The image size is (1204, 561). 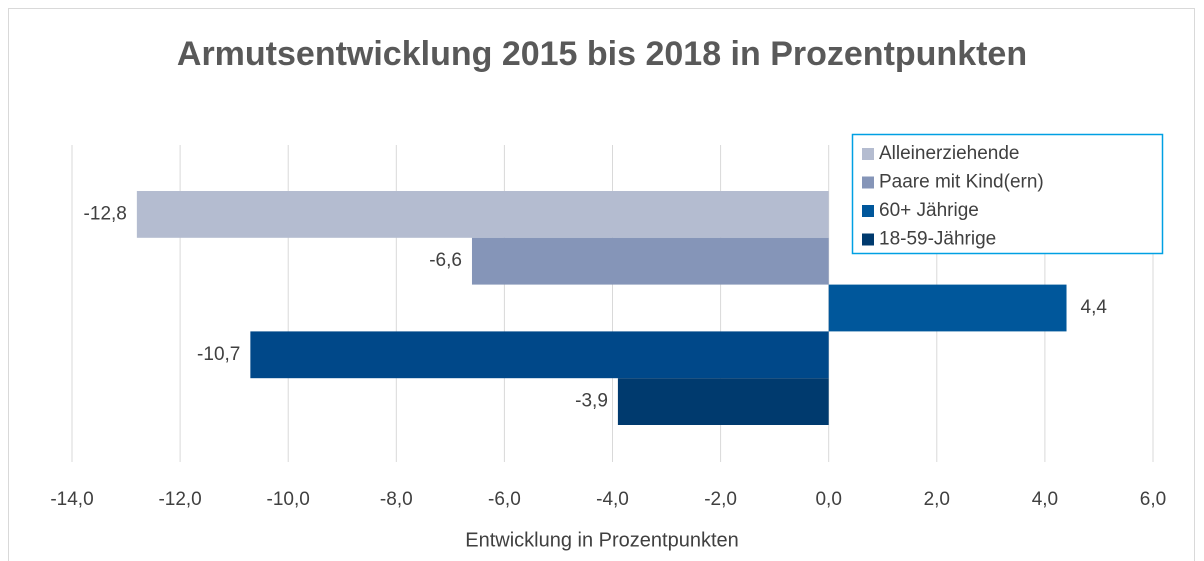 What do you see at coordinates (828, 499) in the screenshot?
I see `x-tick-label: 0,0` at bounding box center [828, 499].